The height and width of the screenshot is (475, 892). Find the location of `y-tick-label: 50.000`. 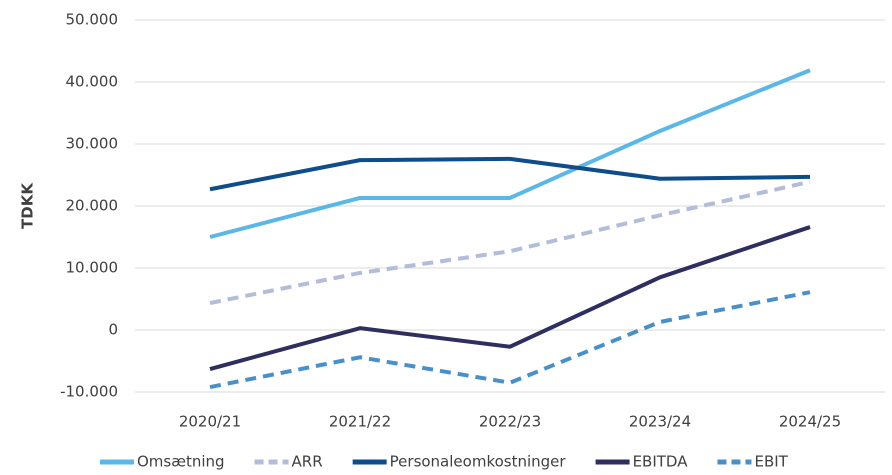

y-tick-label: 50.000 is located at coordinates (92, 20).